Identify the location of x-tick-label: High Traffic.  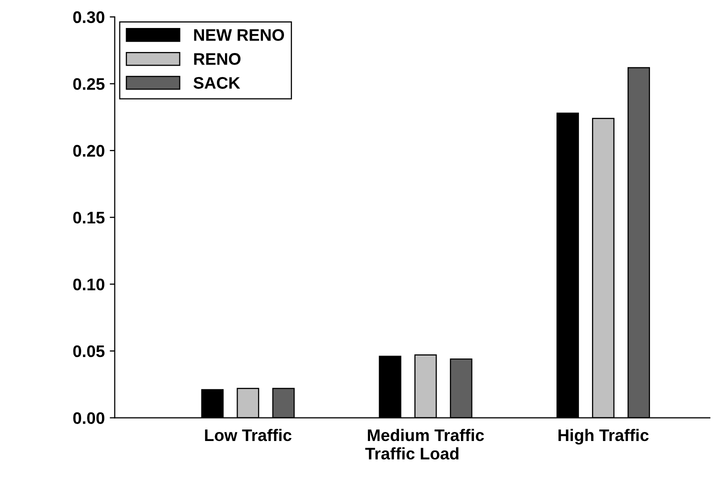
(603, 436).